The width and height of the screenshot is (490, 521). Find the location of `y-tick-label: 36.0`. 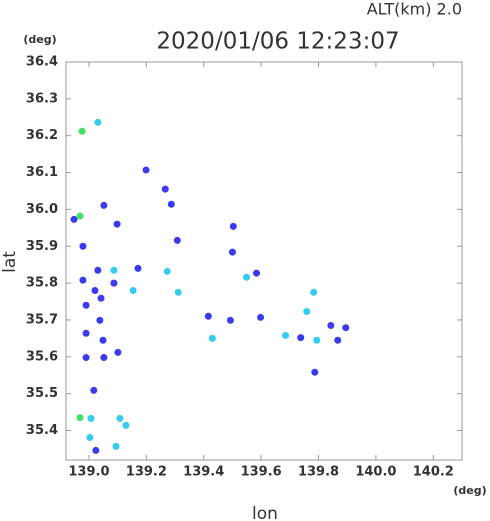

y-tick-label: 36.0 is located at coordinates (42, 209).